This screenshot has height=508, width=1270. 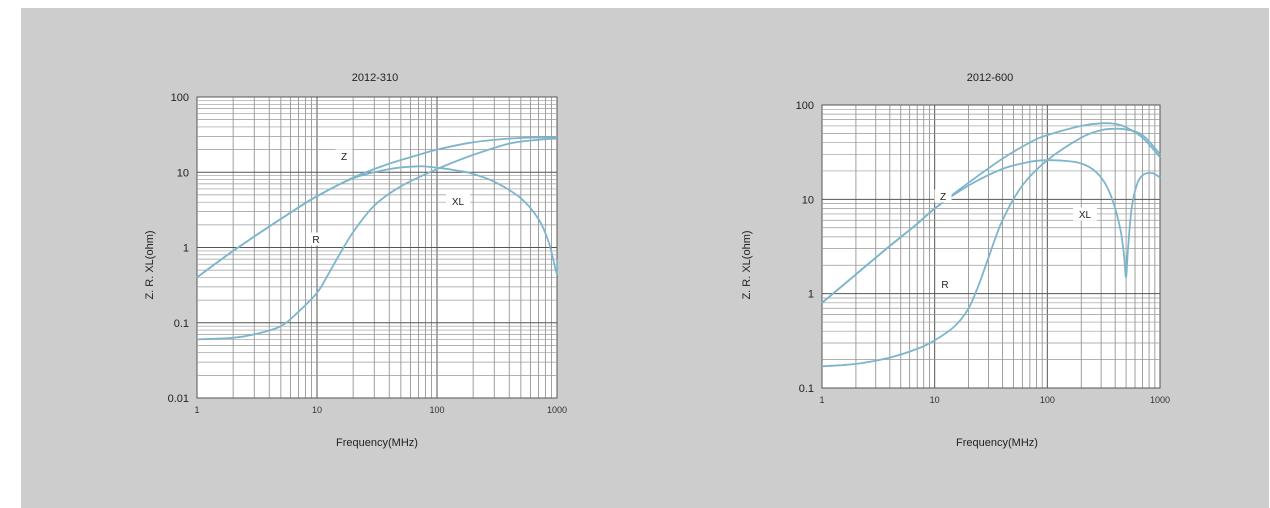 I want to click on chart-title: 2012-310, so click(x=375, y=78).